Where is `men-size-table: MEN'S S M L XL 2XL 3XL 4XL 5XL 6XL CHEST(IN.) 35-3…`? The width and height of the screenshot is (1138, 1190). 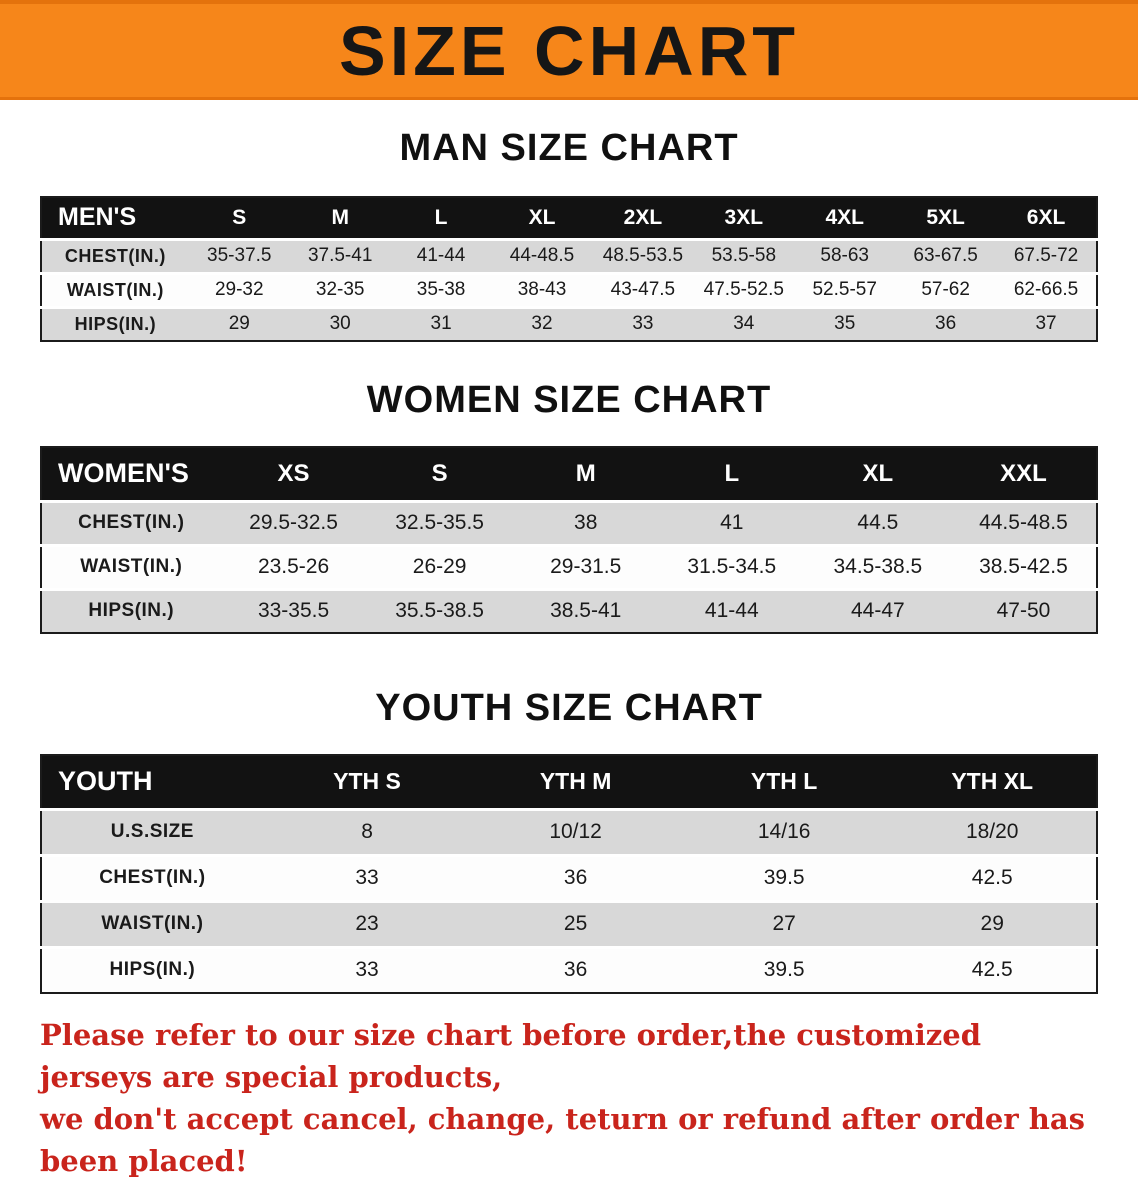 men-size-table: MEN'S S M L XL 2XL 3XL 4XL 5XL 6XL CHEST(IN.) 35-3… is located at coordinates (569, 269).